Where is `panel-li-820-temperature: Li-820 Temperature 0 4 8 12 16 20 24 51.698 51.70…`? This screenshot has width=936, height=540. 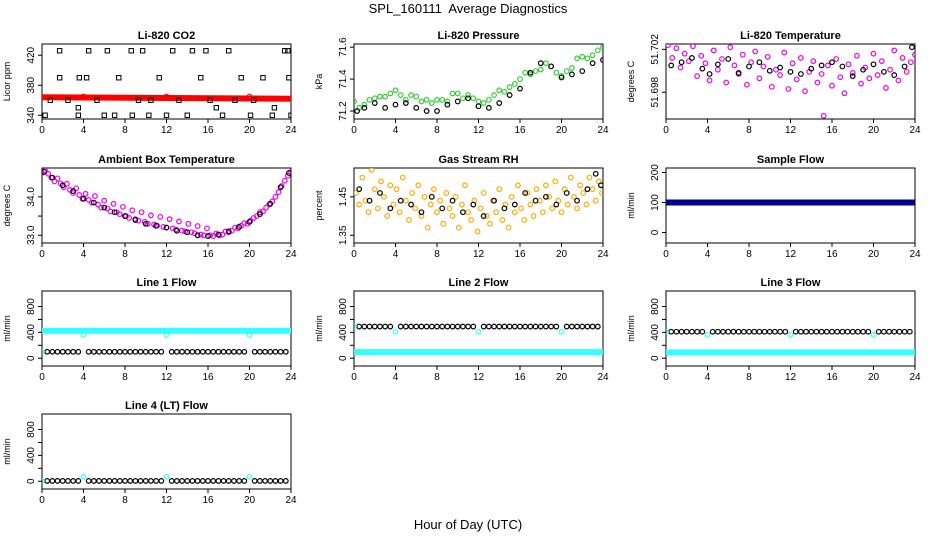
panel-li-820-temperature: Li-820 Temperature 0 4 8 12 16 20 24 51.698 51.70… is located at coordinates (772, 83).